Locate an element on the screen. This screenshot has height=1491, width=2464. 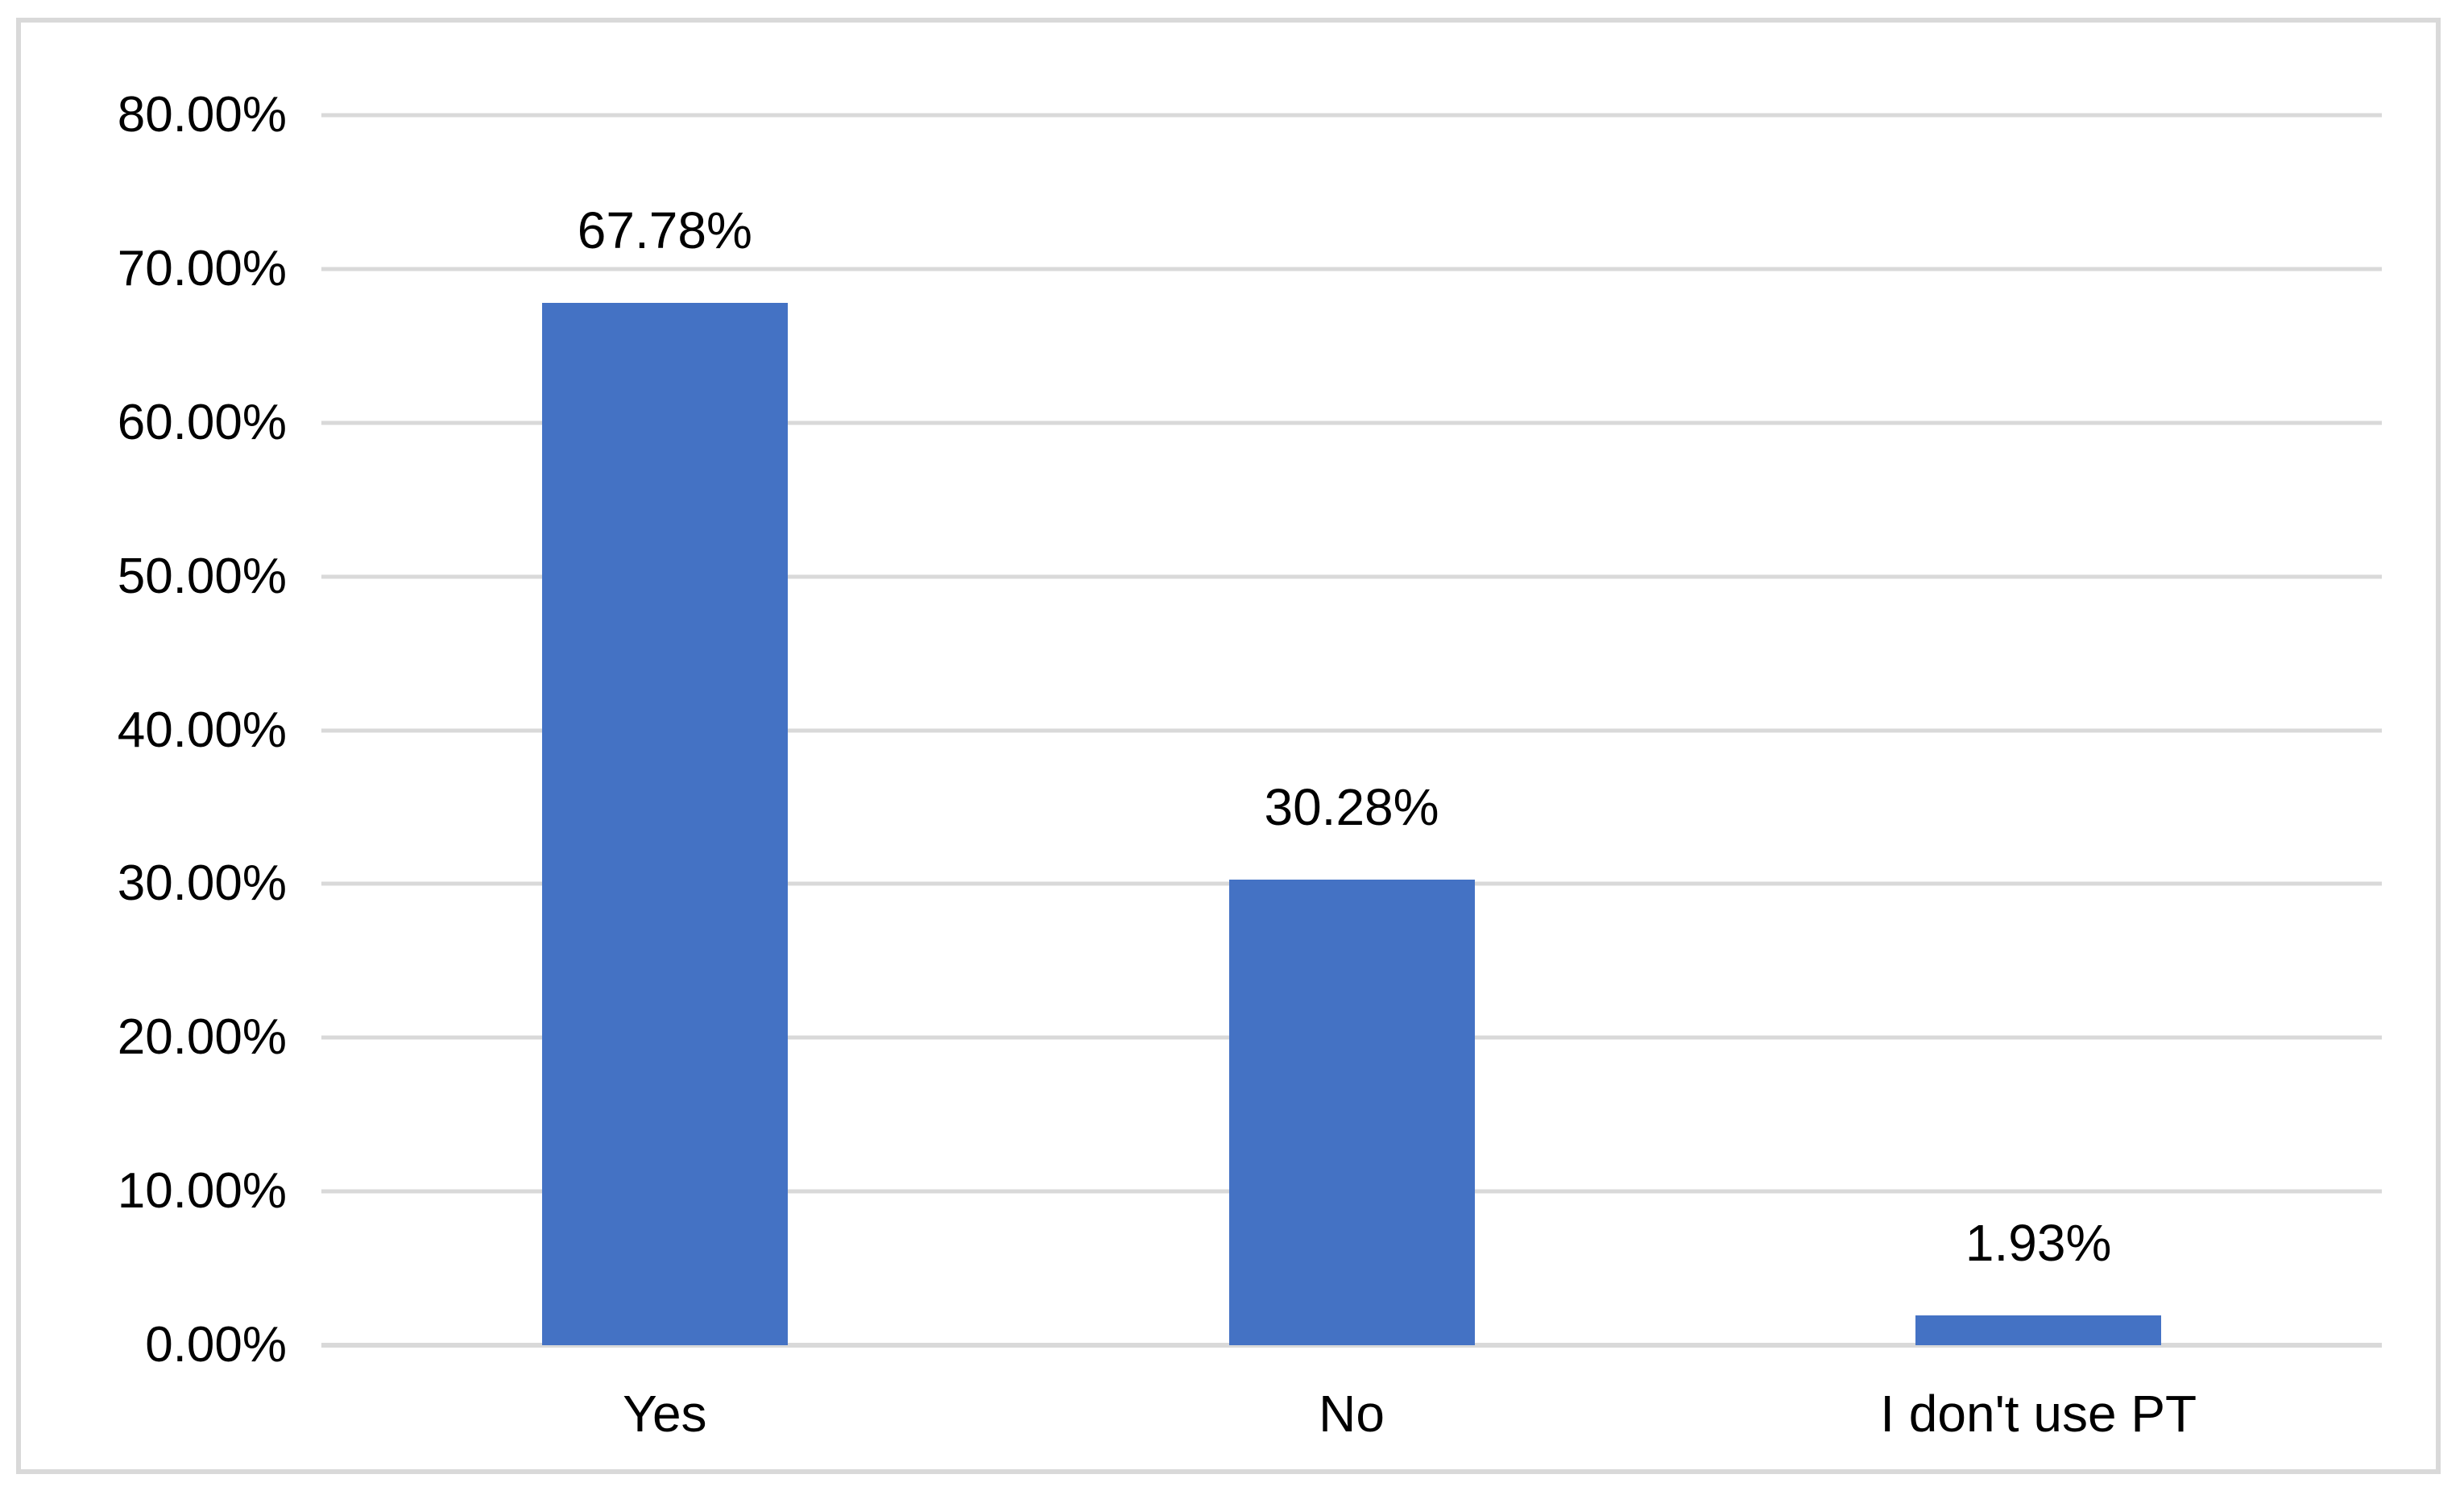
y-axis-tick-label: 40.00% is located at coordinates (202, 730).